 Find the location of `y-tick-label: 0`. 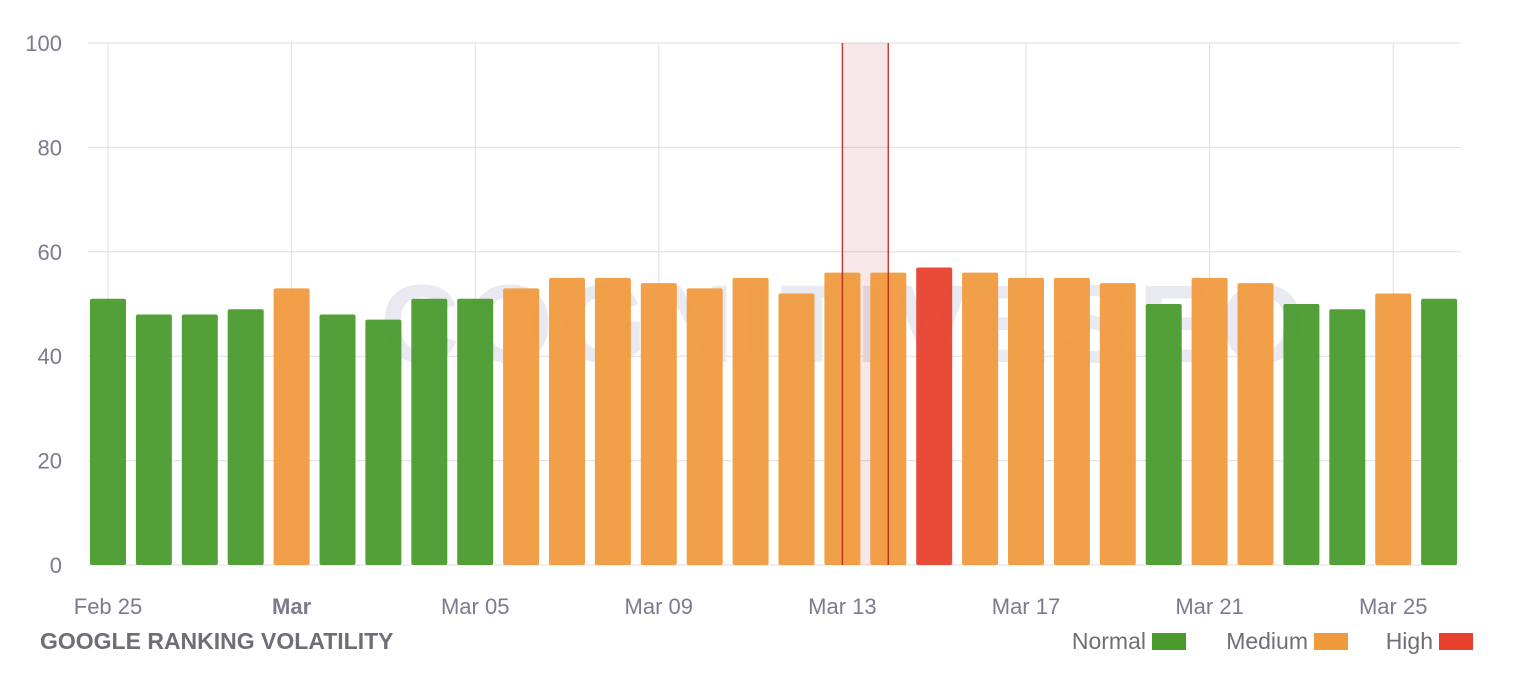

y-tick-label: 0 is located at coordinates (56, 565).